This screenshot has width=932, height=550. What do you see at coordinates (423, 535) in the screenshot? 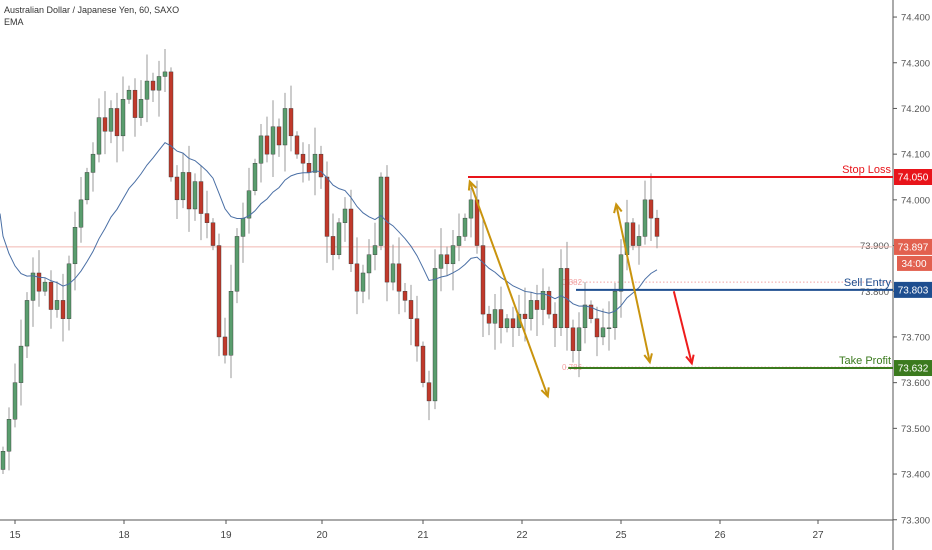
I see `time-tick-label: 21` at bounding box center [423, 535].